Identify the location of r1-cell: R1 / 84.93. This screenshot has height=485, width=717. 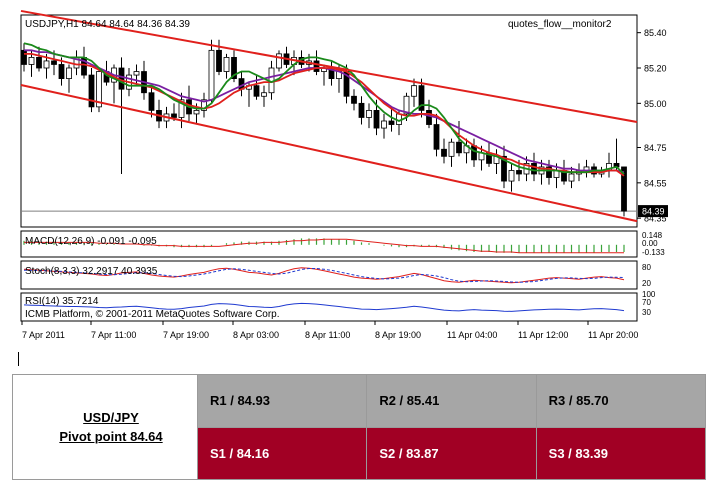
(282, 401).